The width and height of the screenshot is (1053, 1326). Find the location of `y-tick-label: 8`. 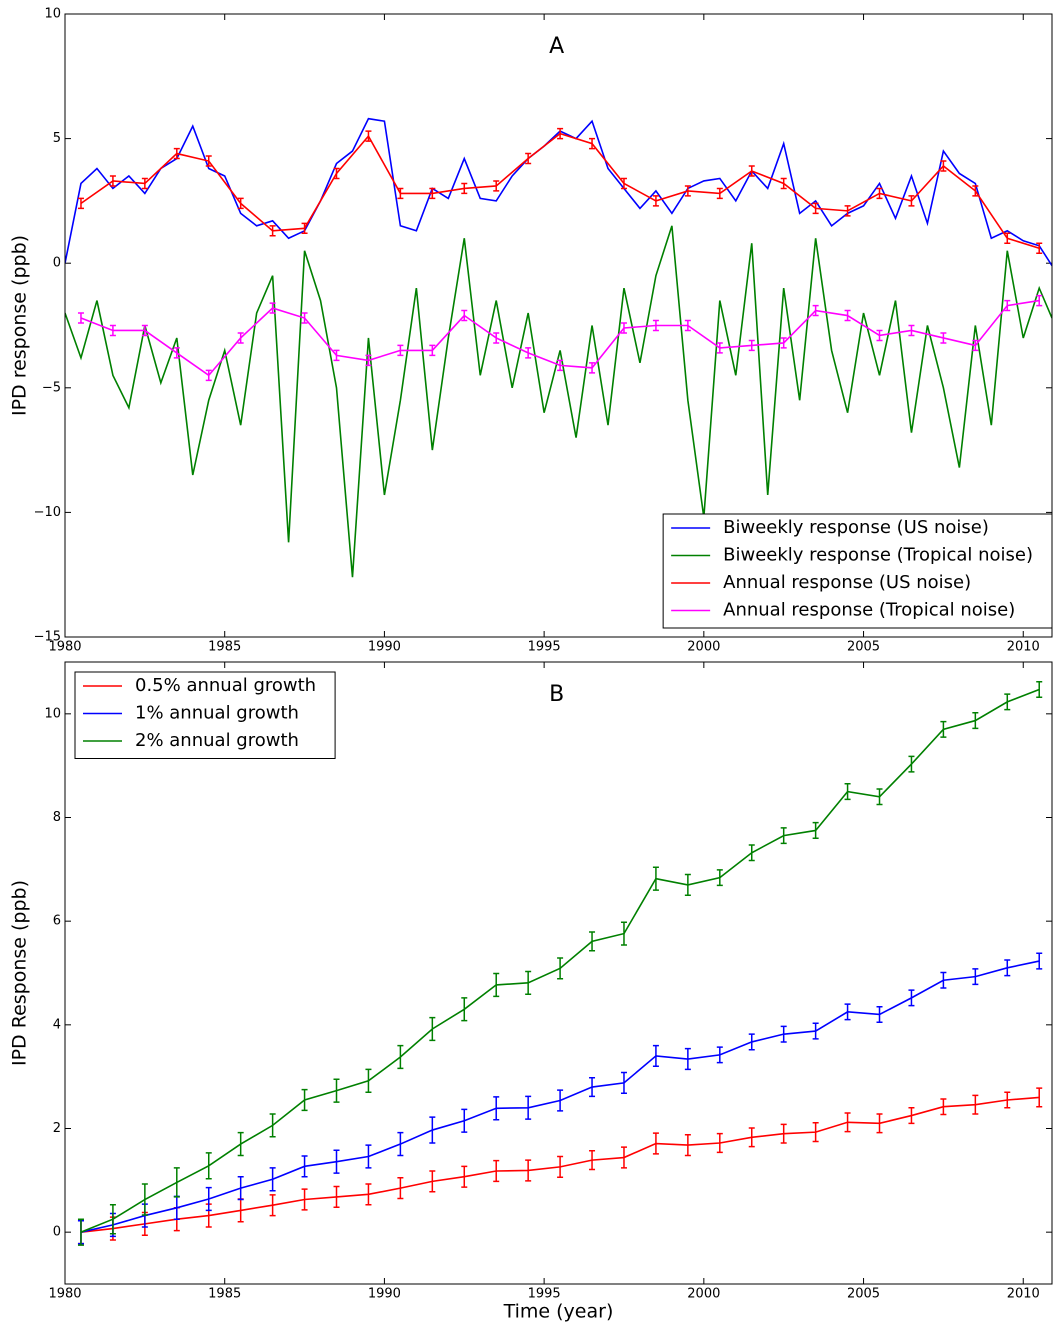

y-tick-label: 8 is located at coordinates (57, 817).